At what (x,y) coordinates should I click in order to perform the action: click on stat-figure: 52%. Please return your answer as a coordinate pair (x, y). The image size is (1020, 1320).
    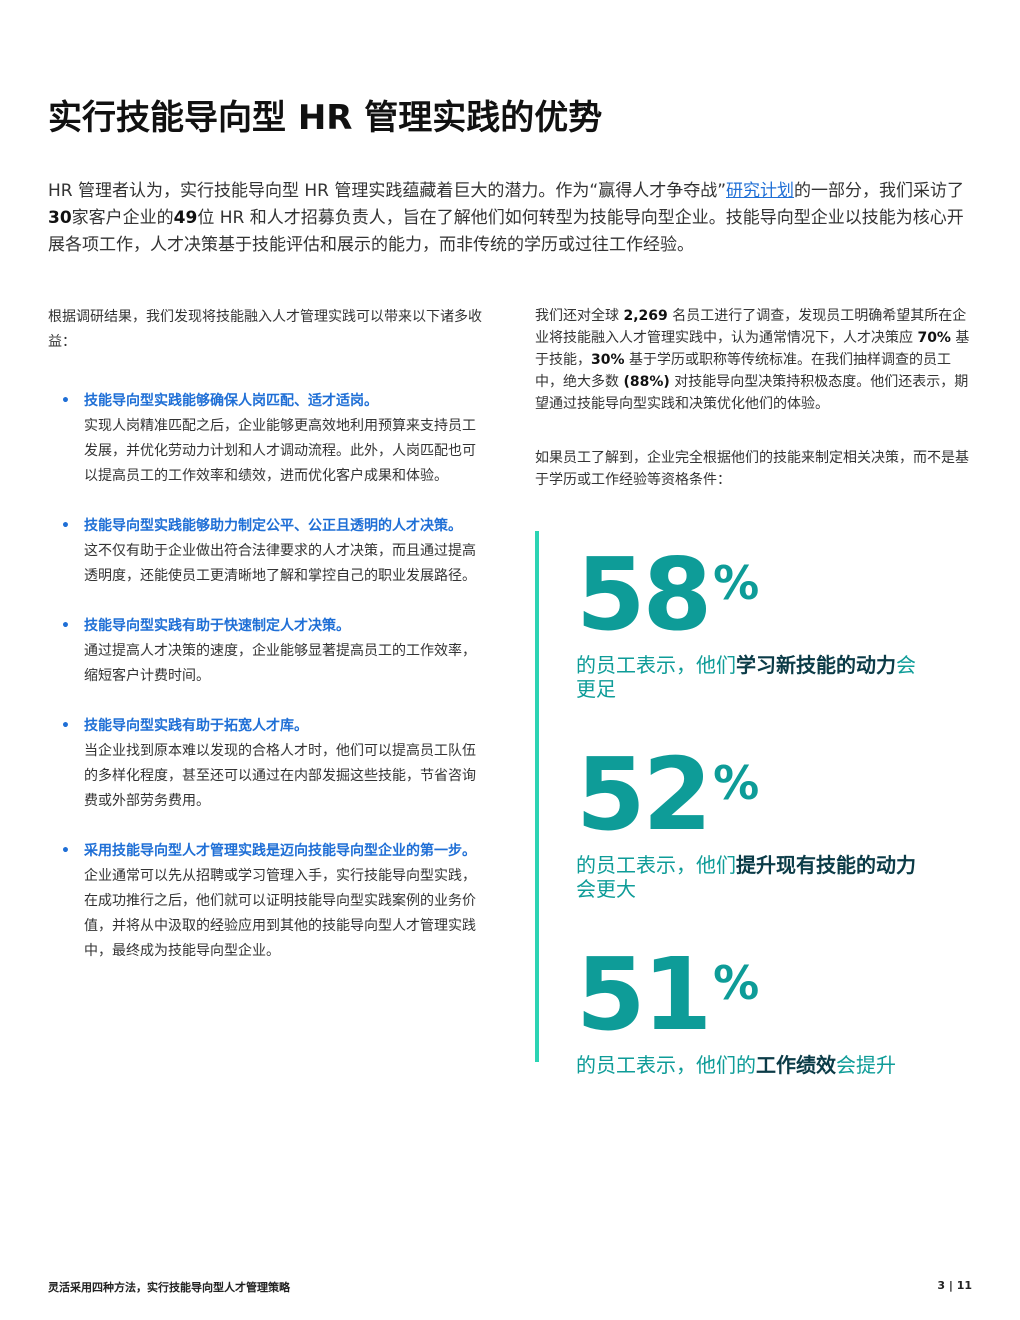
    Looking at the image, I should click on (777, 789).